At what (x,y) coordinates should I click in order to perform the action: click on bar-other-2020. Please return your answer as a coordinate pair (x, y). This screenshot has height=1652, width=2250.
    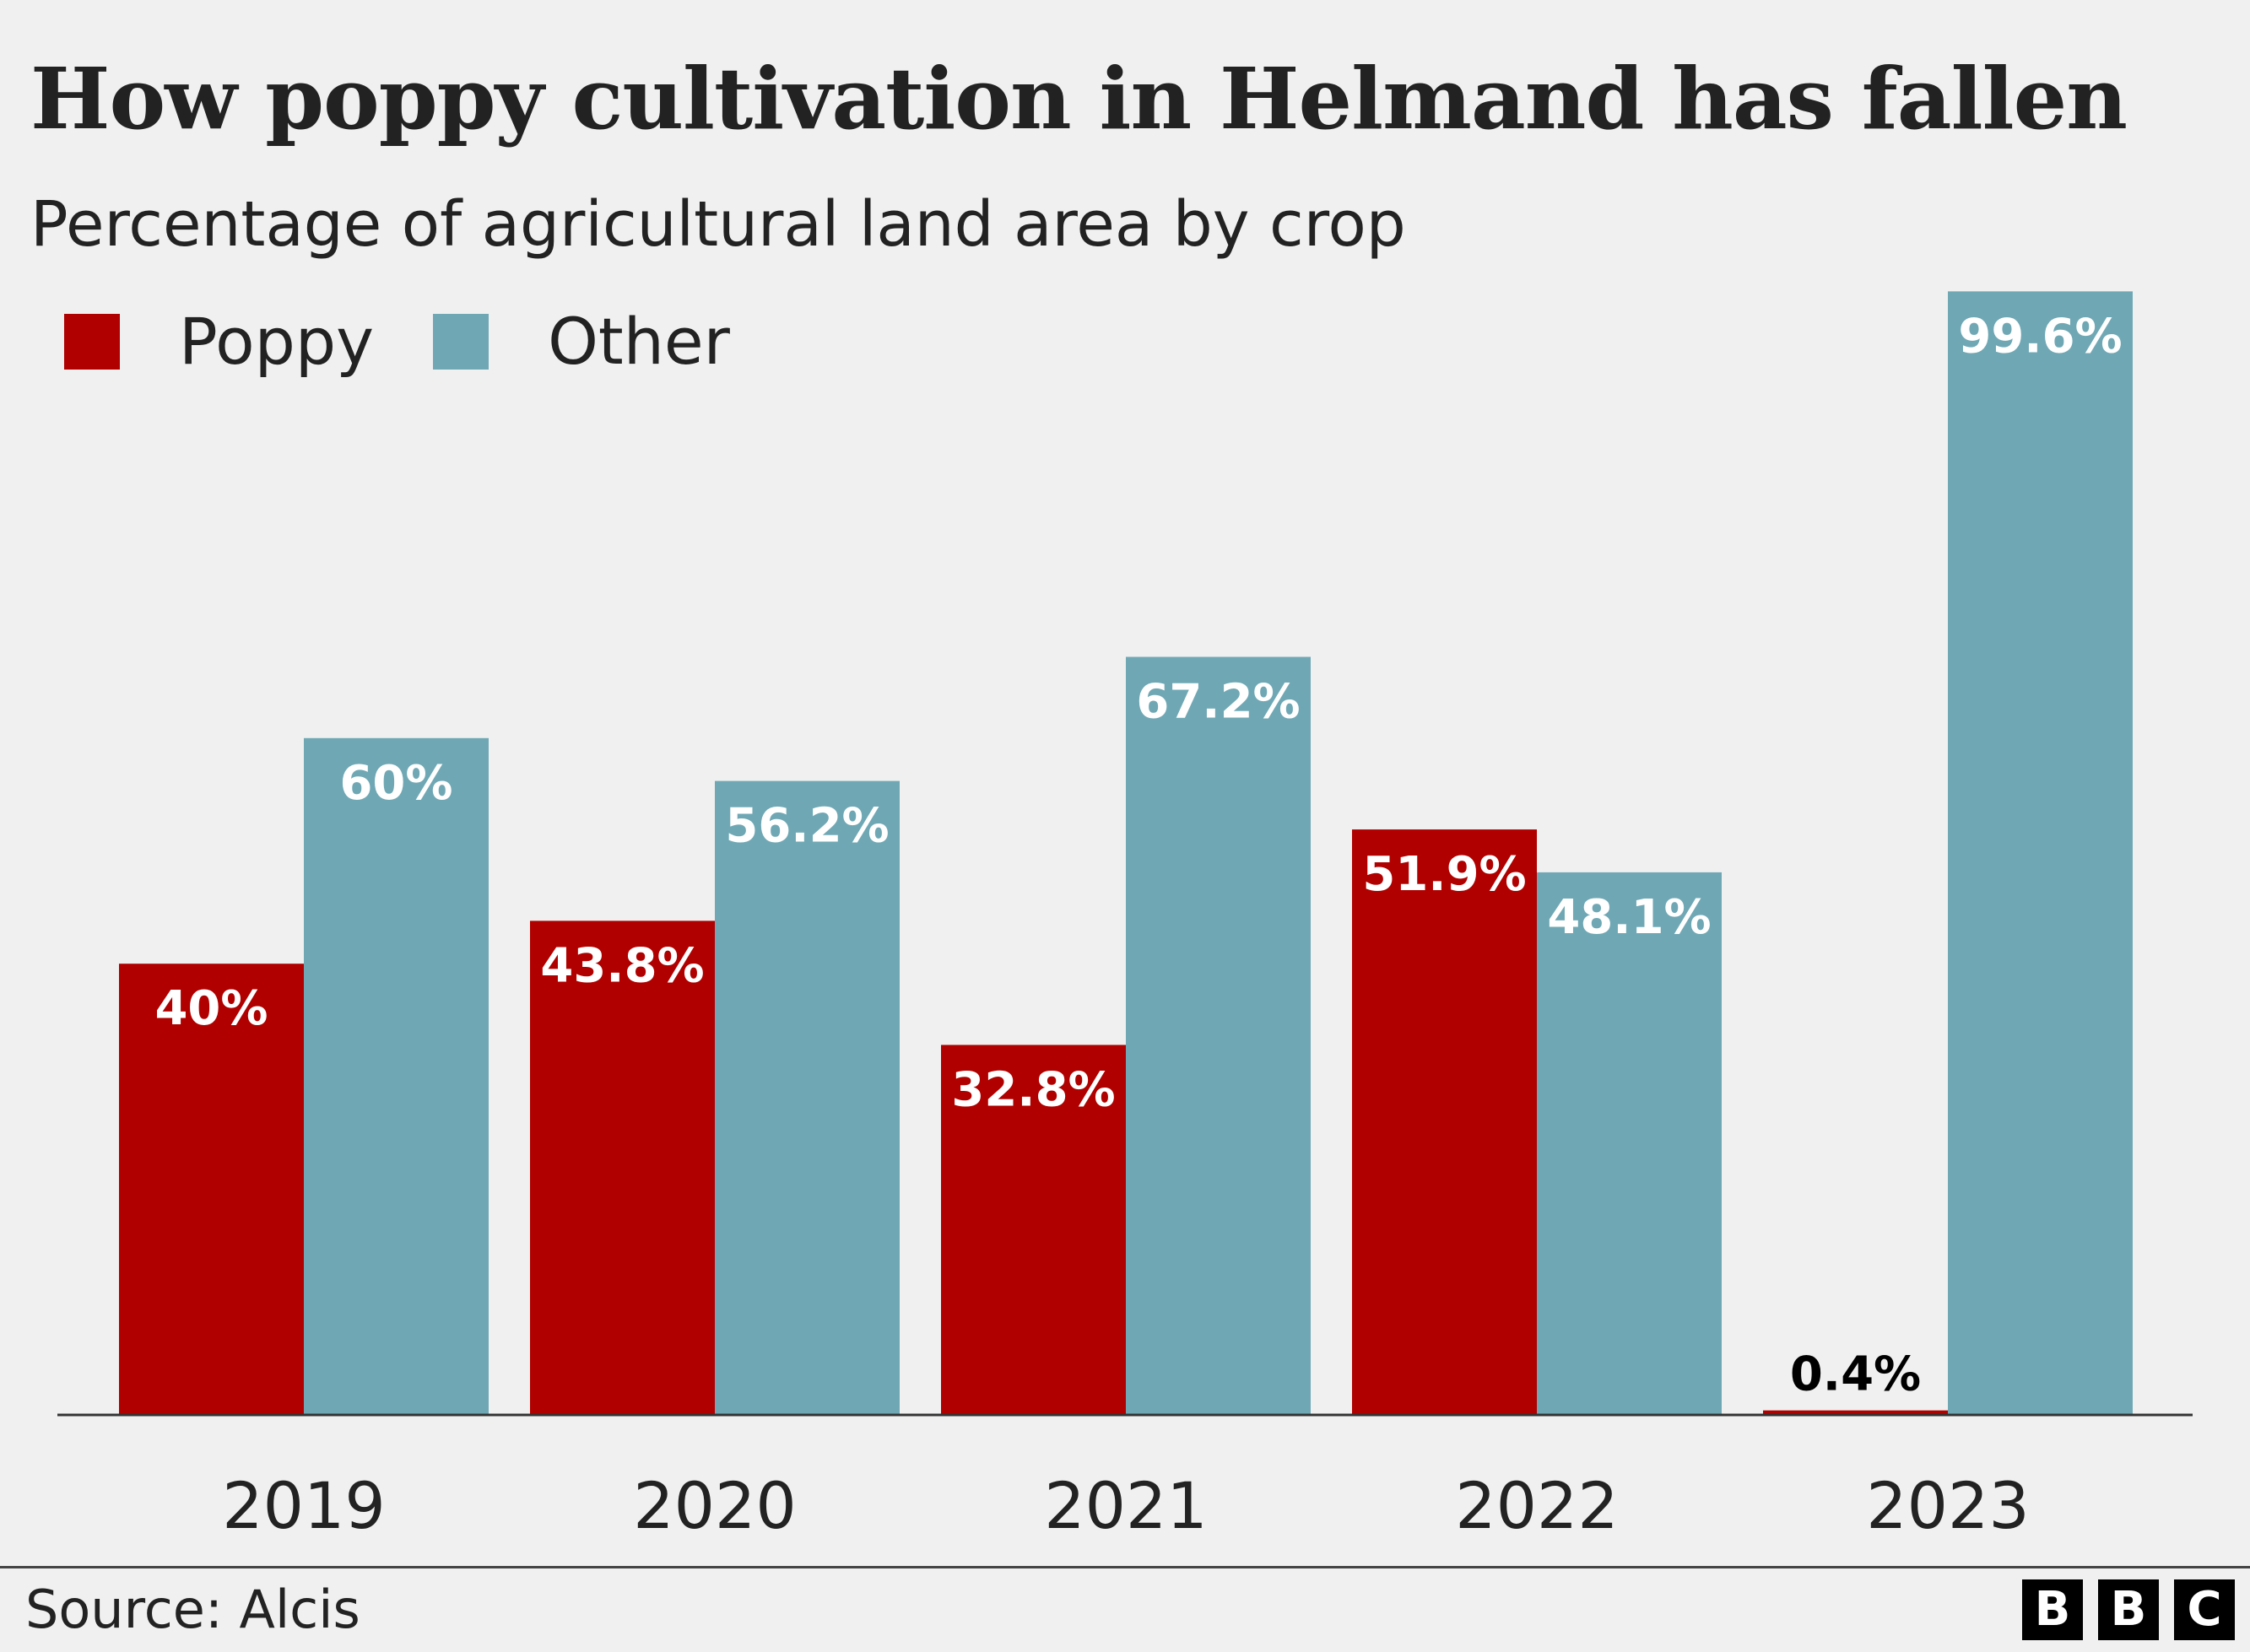
    Looking at the image, I should click on (807, 1097).